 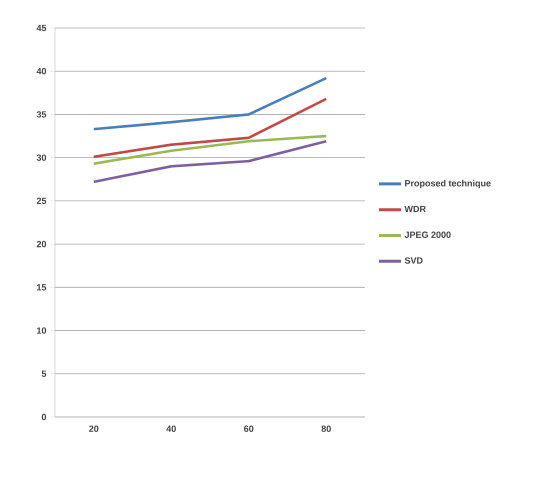 I want to click on y-tick-label: 35, so click(x=41, y=114).